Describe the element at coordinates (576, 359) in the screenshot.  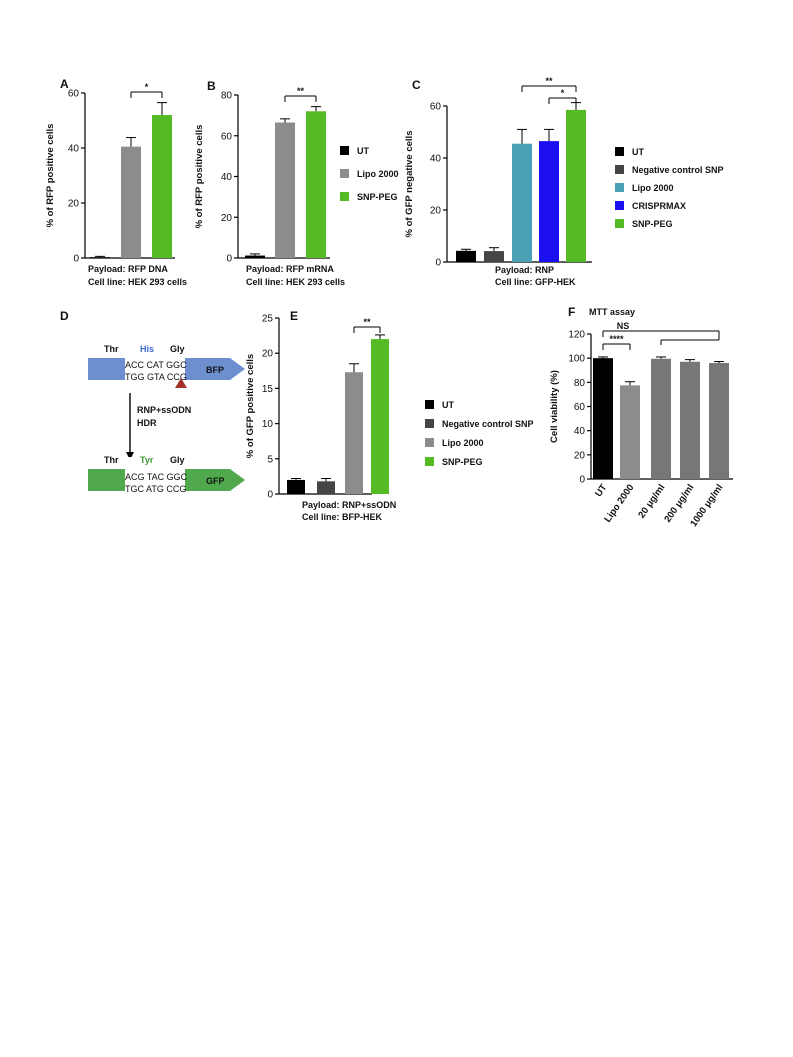
I see `y-tick-label: 100` at that location.